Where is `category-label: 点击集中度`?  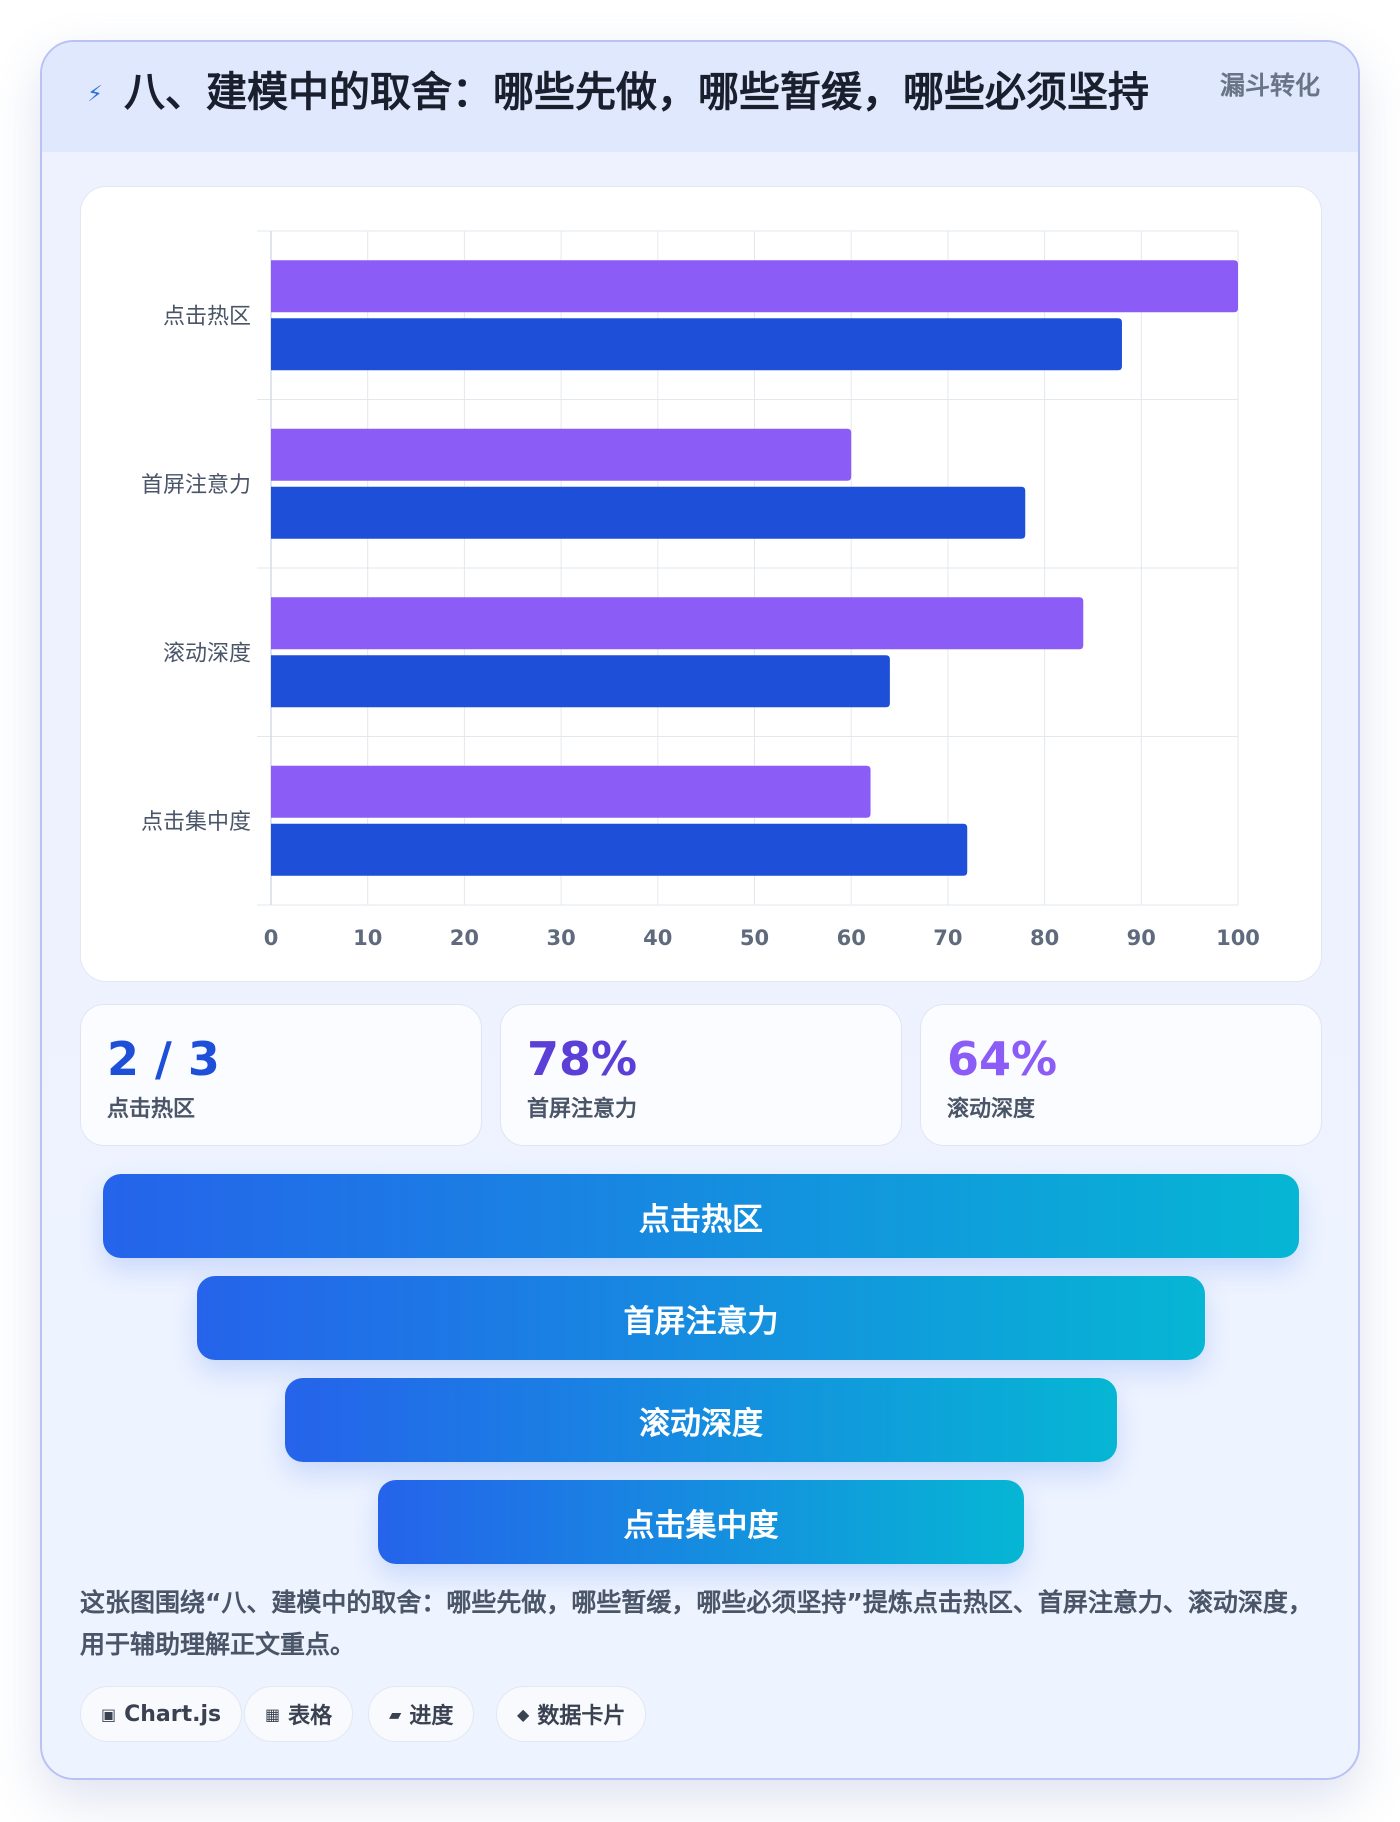 category-label: 点击集中度 is located at coordinates (196, 822).